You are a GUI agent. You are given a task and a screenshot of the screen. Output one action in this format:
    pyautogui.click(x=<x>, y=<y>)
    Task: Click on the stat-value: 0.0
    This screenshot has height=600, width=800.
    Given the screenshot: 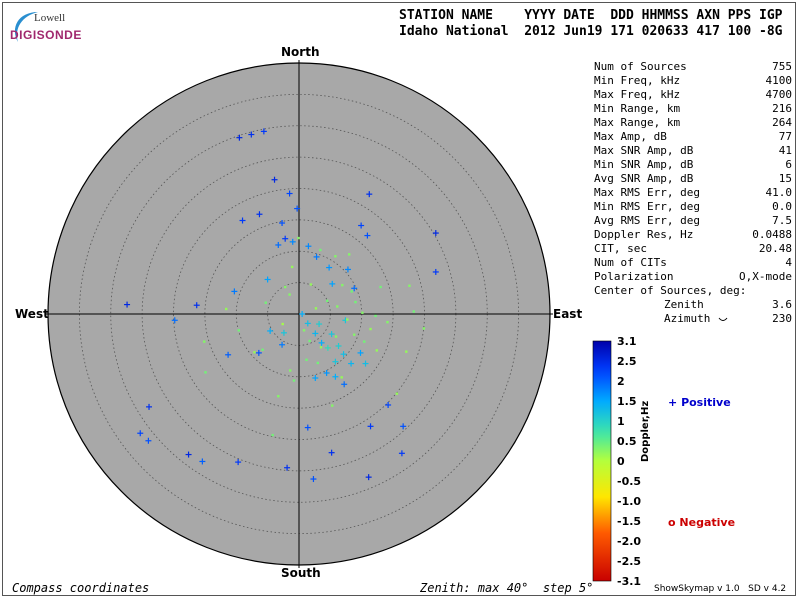 What is the action you would take?
    pyautogui.click(x=782, y=206)
    